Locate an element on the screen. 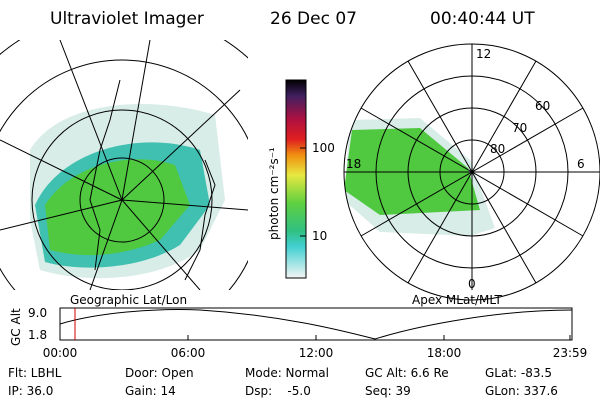 This screenshot has width=600, height=400. date: 26 Dec 07 is located at coordinates (313, 19).